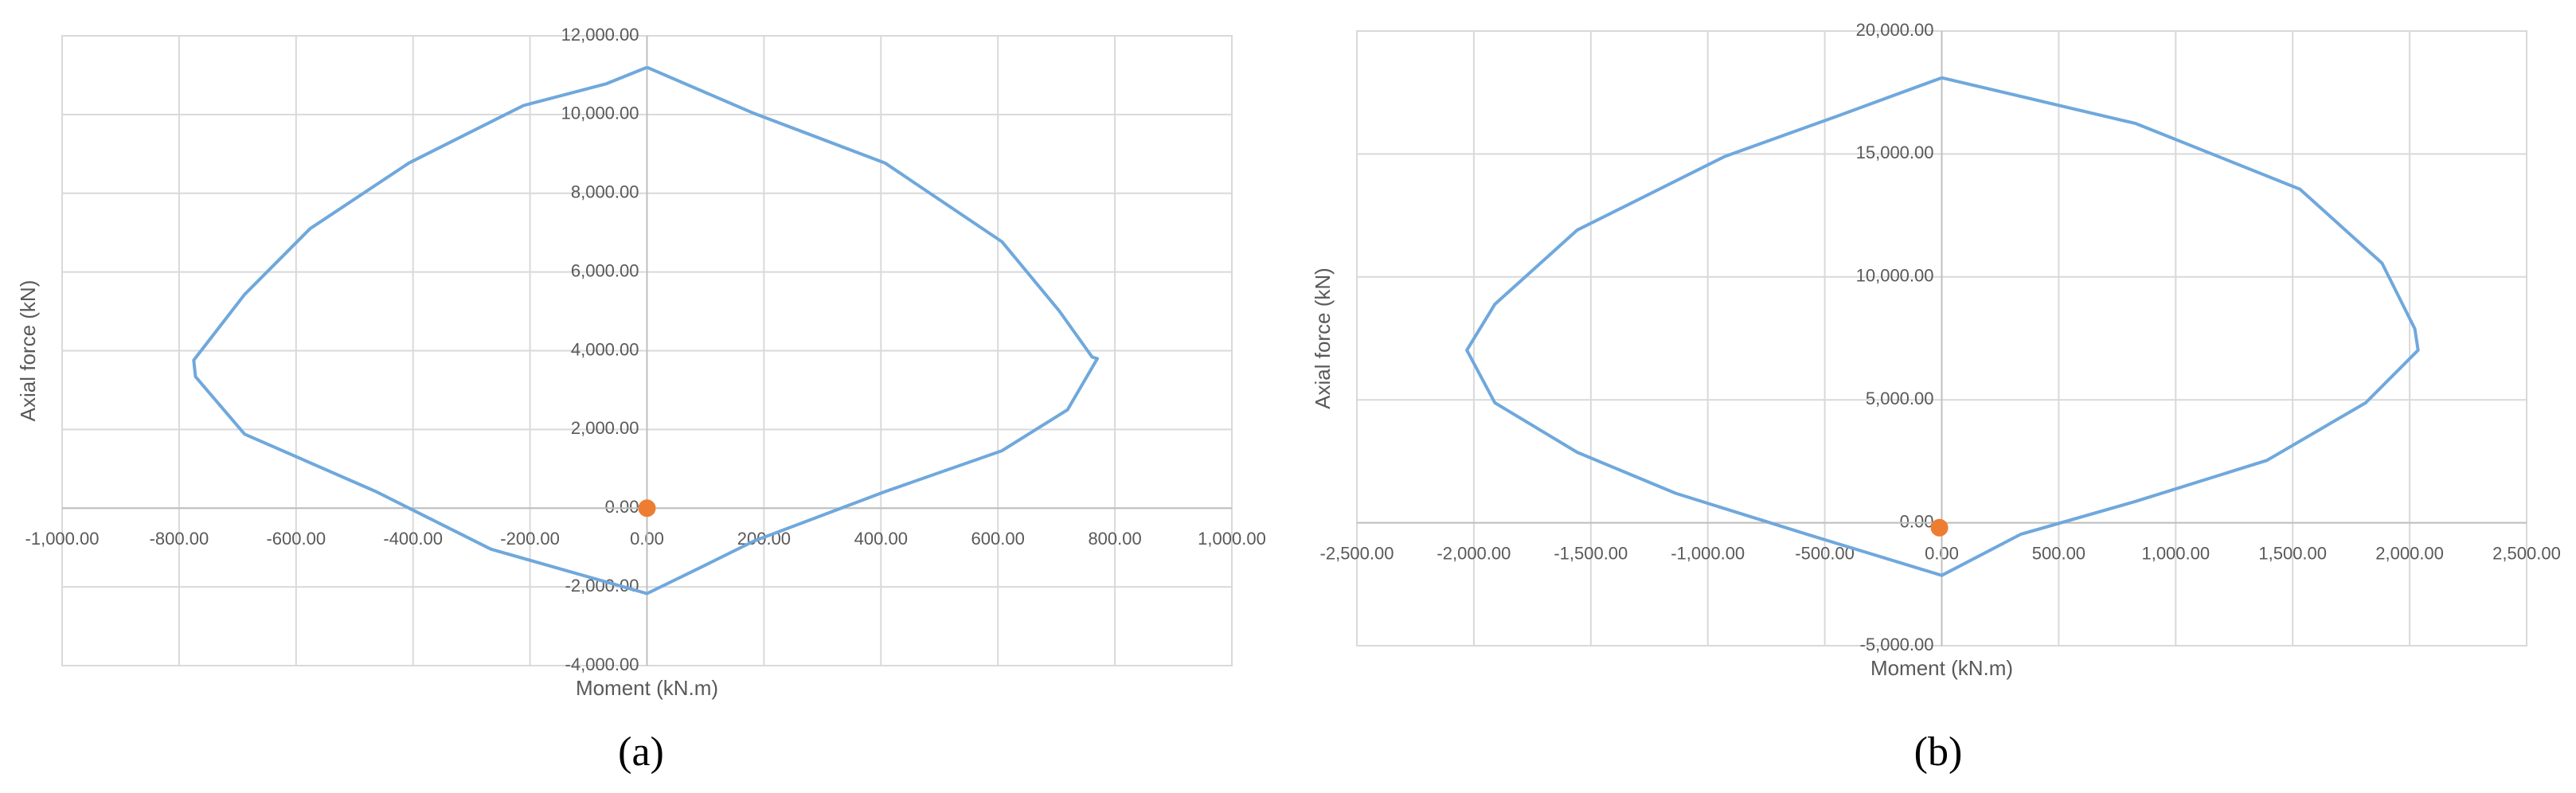 This screenshot has height=793, width=2576. What do you see at coordinates (881, 539) in the screenshot?
I see `x-tick-label: 400.00` at bounding box center [881, 539].